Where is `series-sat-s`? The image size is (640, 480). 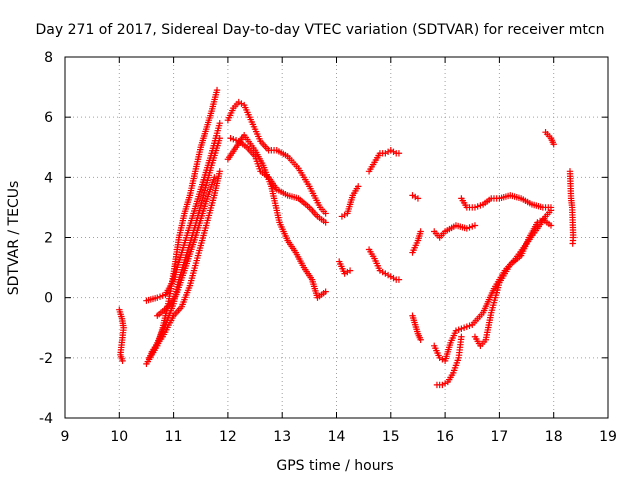
series-sat-s is located at coordinates (506, 201).